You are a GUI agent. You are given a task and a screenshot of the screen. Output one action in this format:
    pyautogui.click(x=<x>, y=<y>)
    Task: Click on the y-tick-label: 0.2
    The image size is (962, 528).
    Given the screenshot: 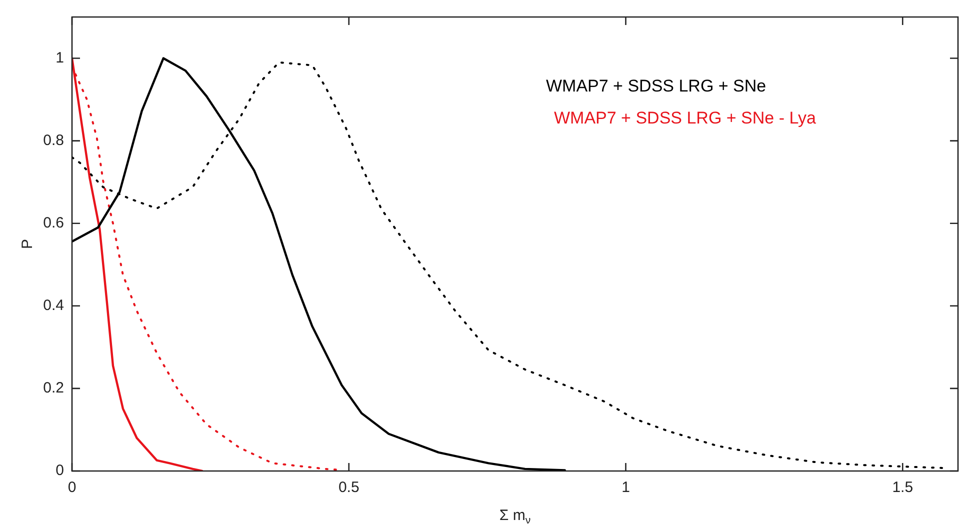 What is the action you would take?
    pyautogui.click(x=53, y=388)
    